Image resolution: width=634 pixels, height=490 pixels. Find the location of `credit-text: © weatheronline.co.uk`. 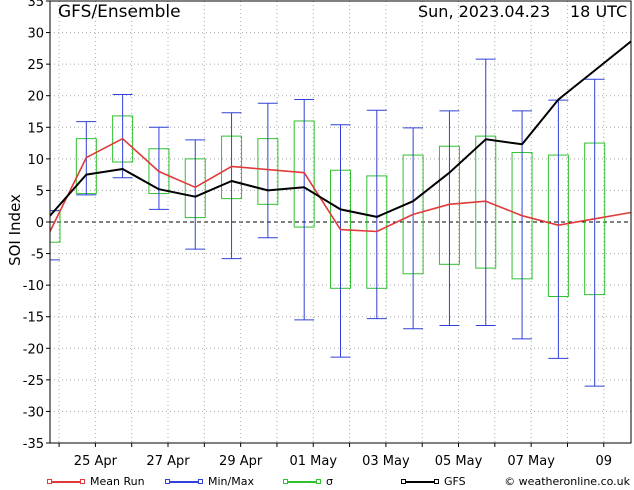

credit-text: © weatheronline.co.uk is located at coordinates (567, 481).